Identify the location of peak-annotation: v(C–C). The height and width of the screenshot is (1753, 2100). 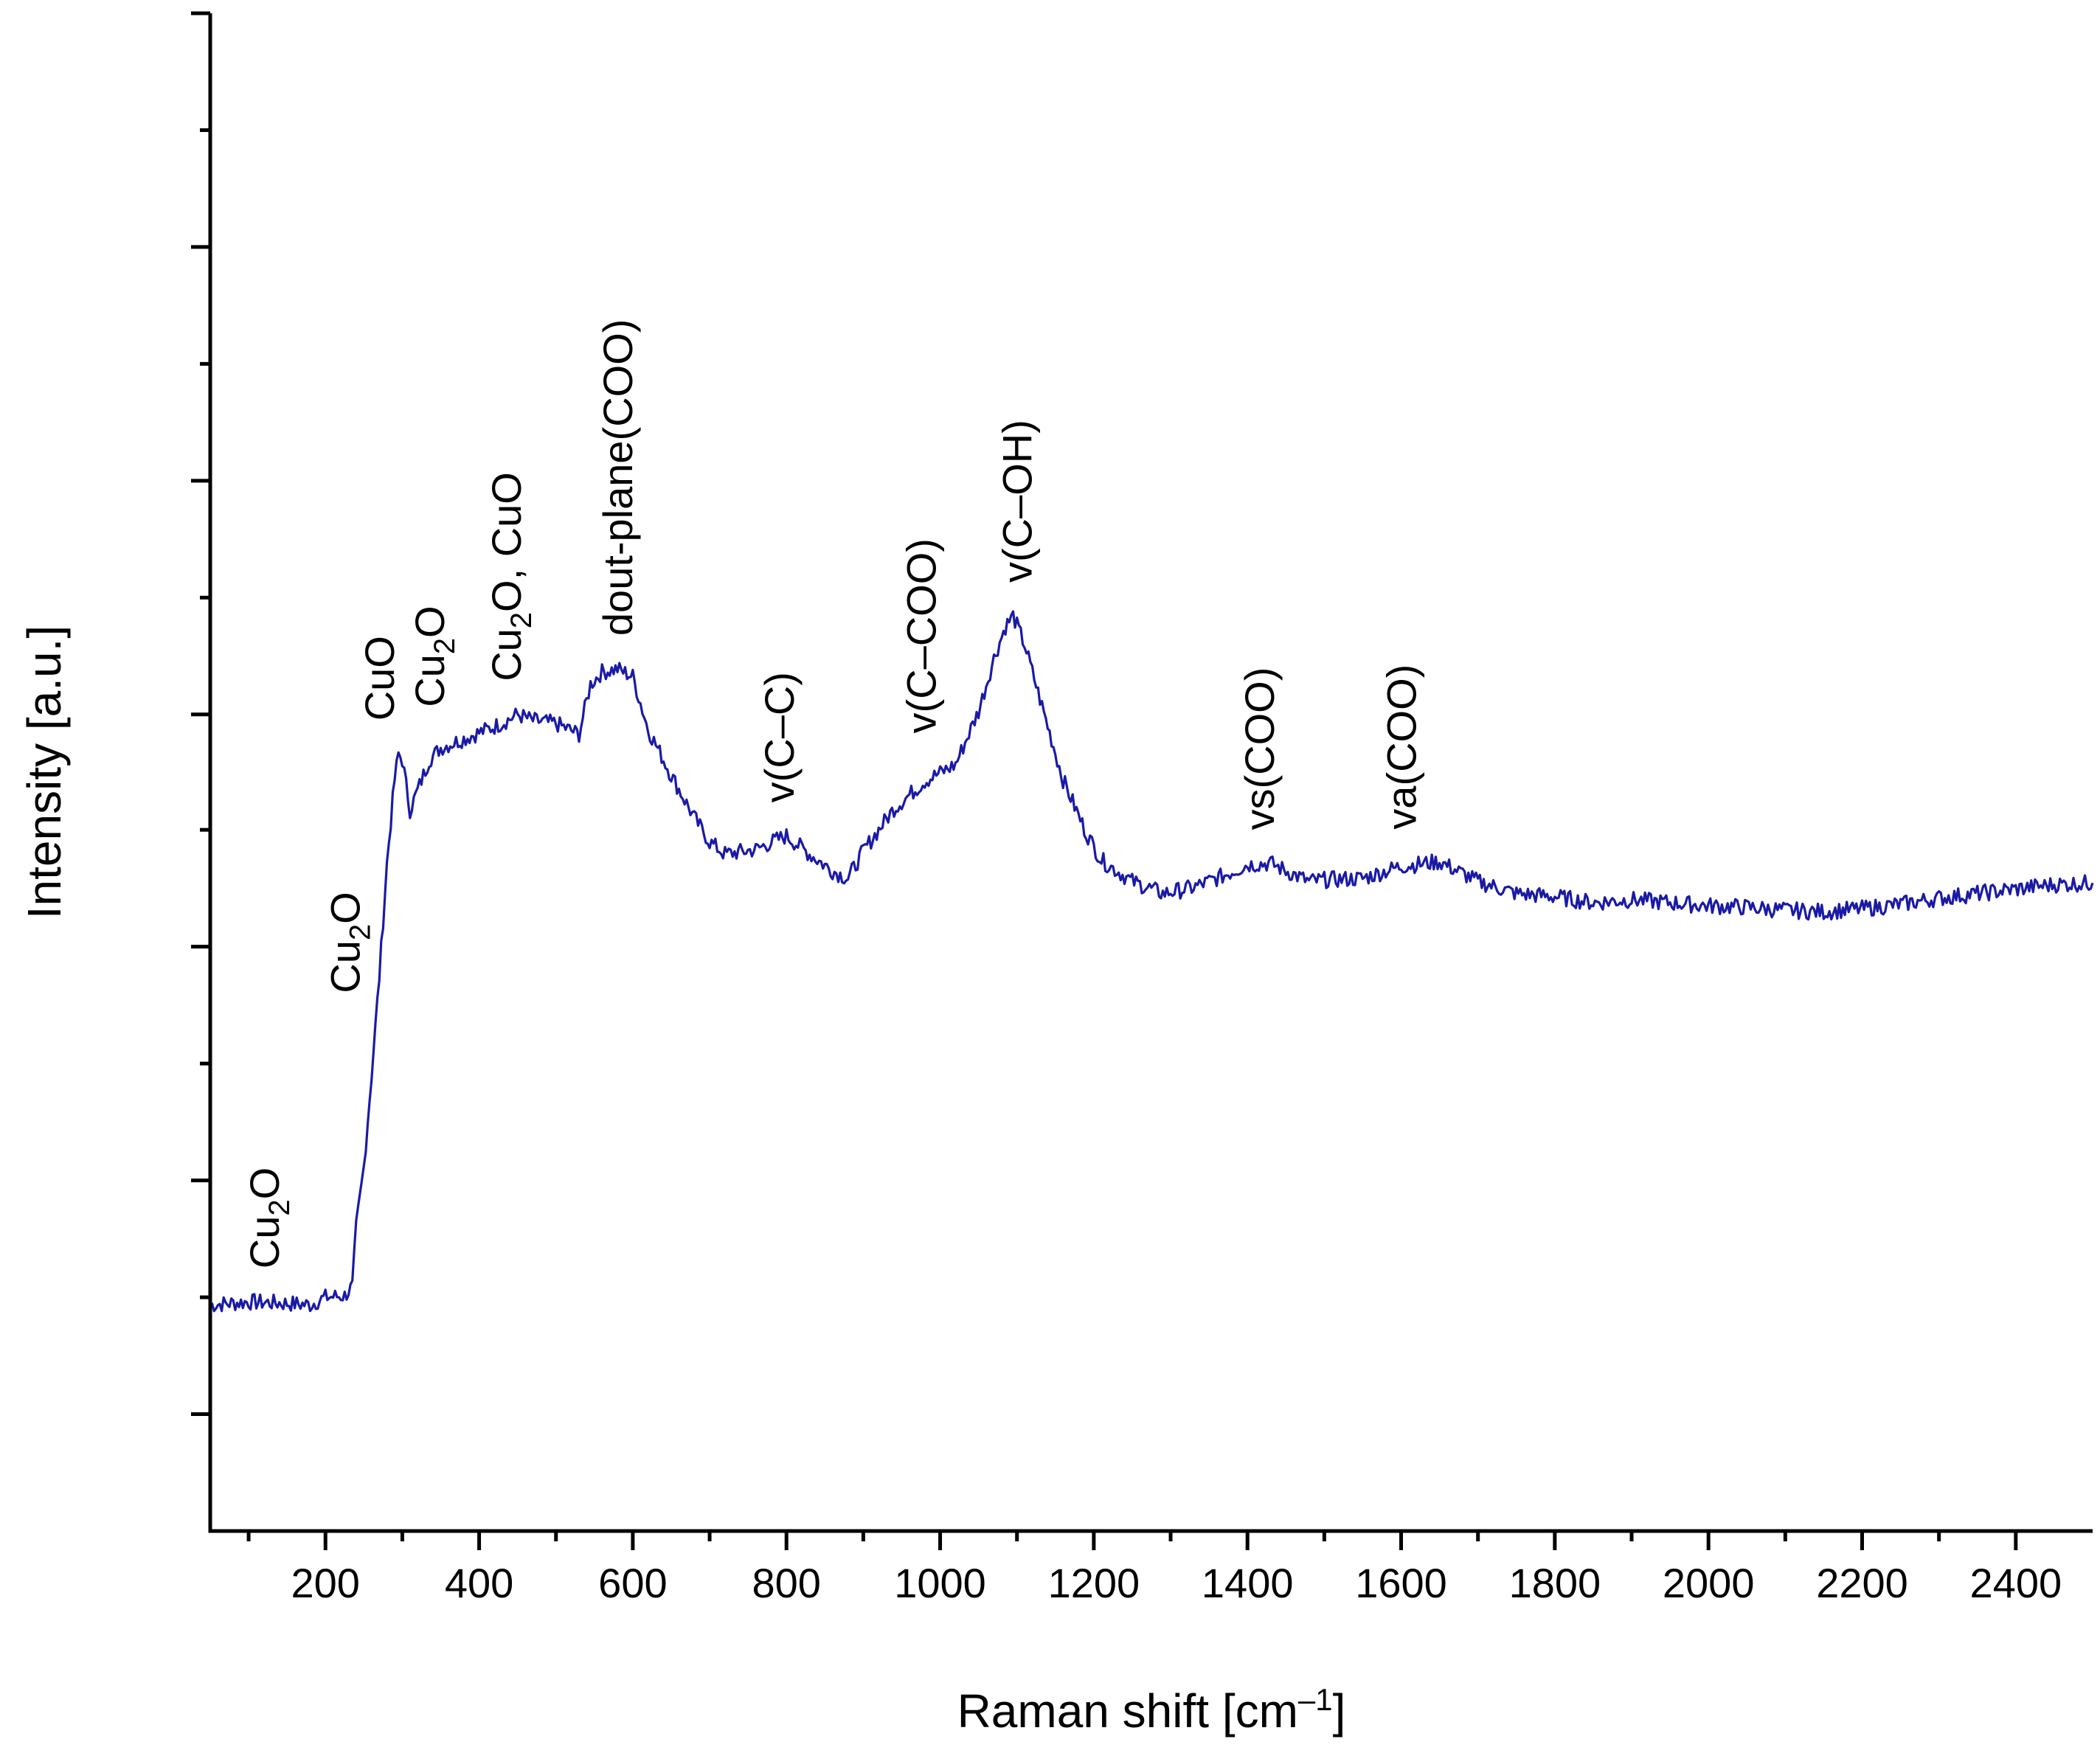
(779, 737).